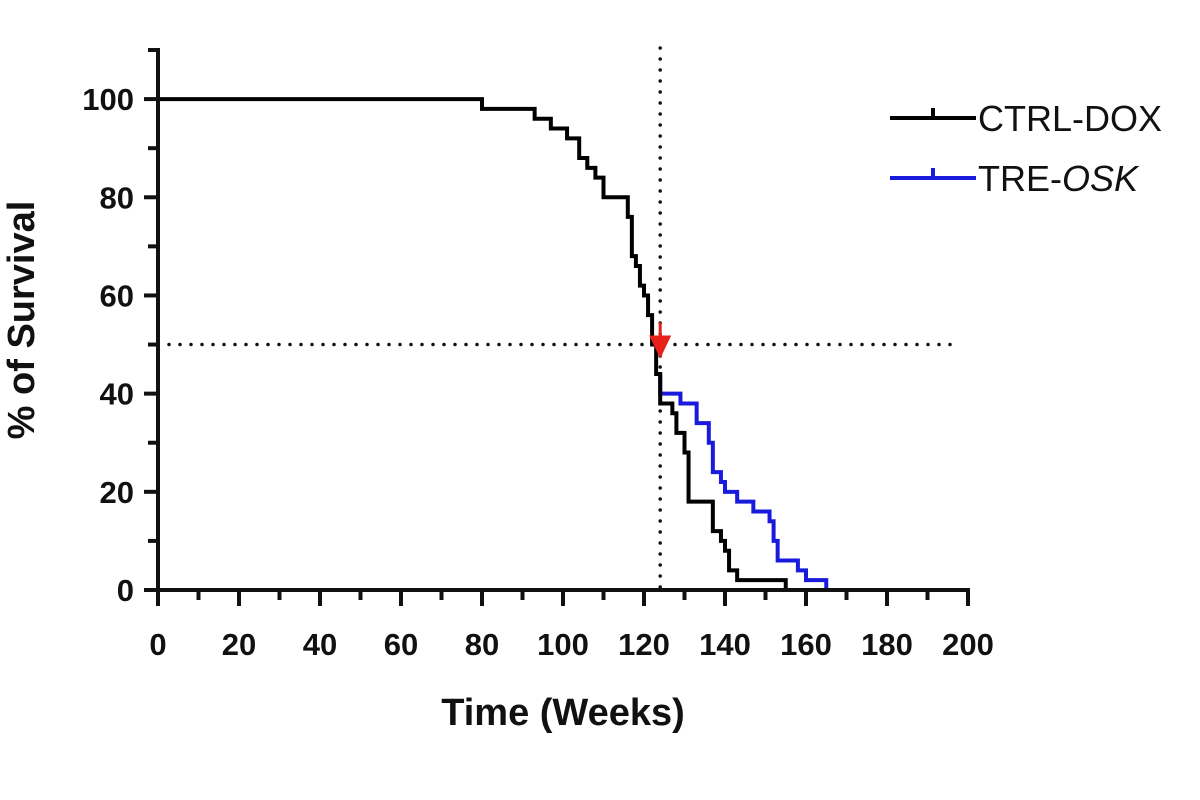 The image size is (1200, 800). What do you see at coordinates (743, 482) in the screenshot?
I see `series-line-tre-osk` at bounding box center [743, 482].